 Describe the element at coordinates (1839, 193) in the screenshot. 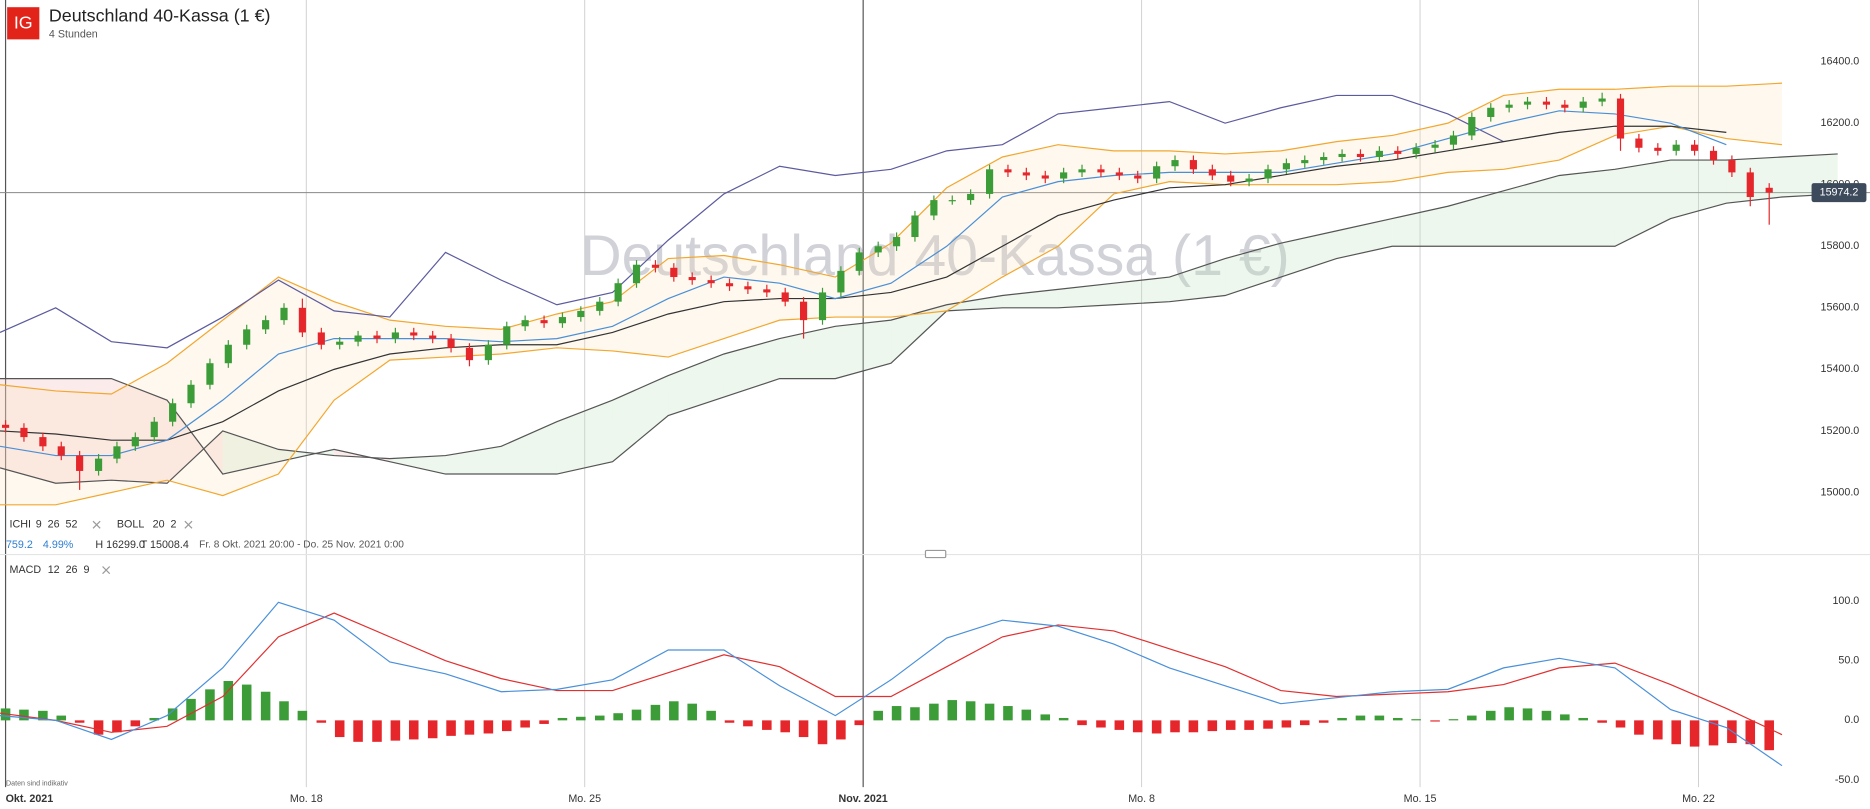

I see `last-price-tag` at that location.